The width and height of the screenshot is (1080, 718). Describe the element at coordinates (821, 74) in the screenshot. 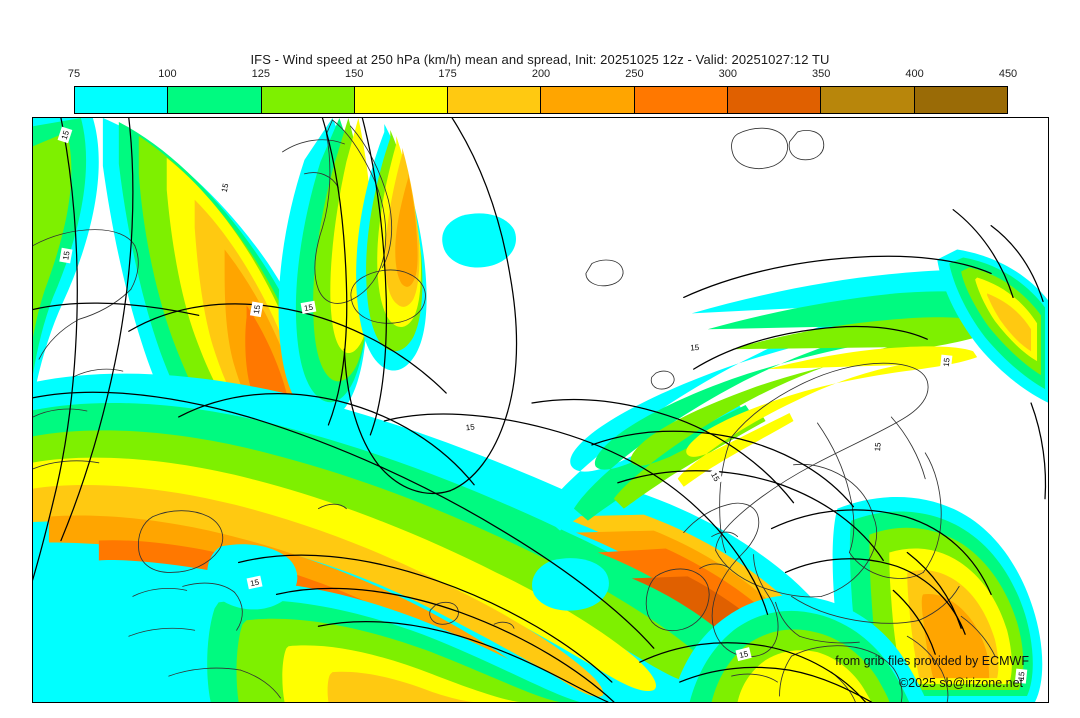

I see `colorbar-tick-350: 350` at that location.